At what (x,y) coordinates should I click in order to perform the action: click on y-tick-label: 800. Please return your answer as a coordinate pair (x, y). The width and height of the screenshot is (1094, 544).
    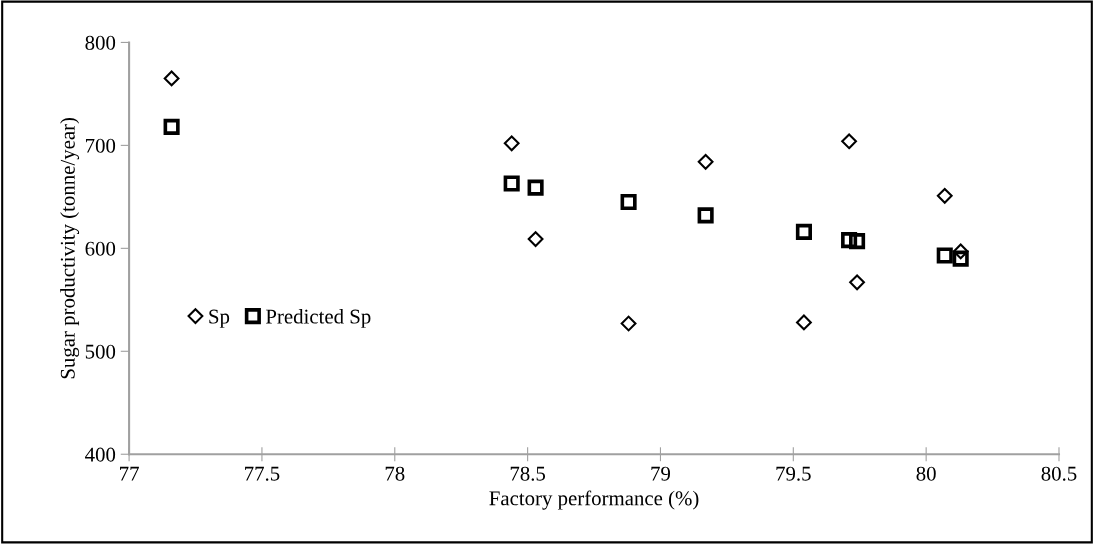
    Looking at the image, I should click on (100, 42).